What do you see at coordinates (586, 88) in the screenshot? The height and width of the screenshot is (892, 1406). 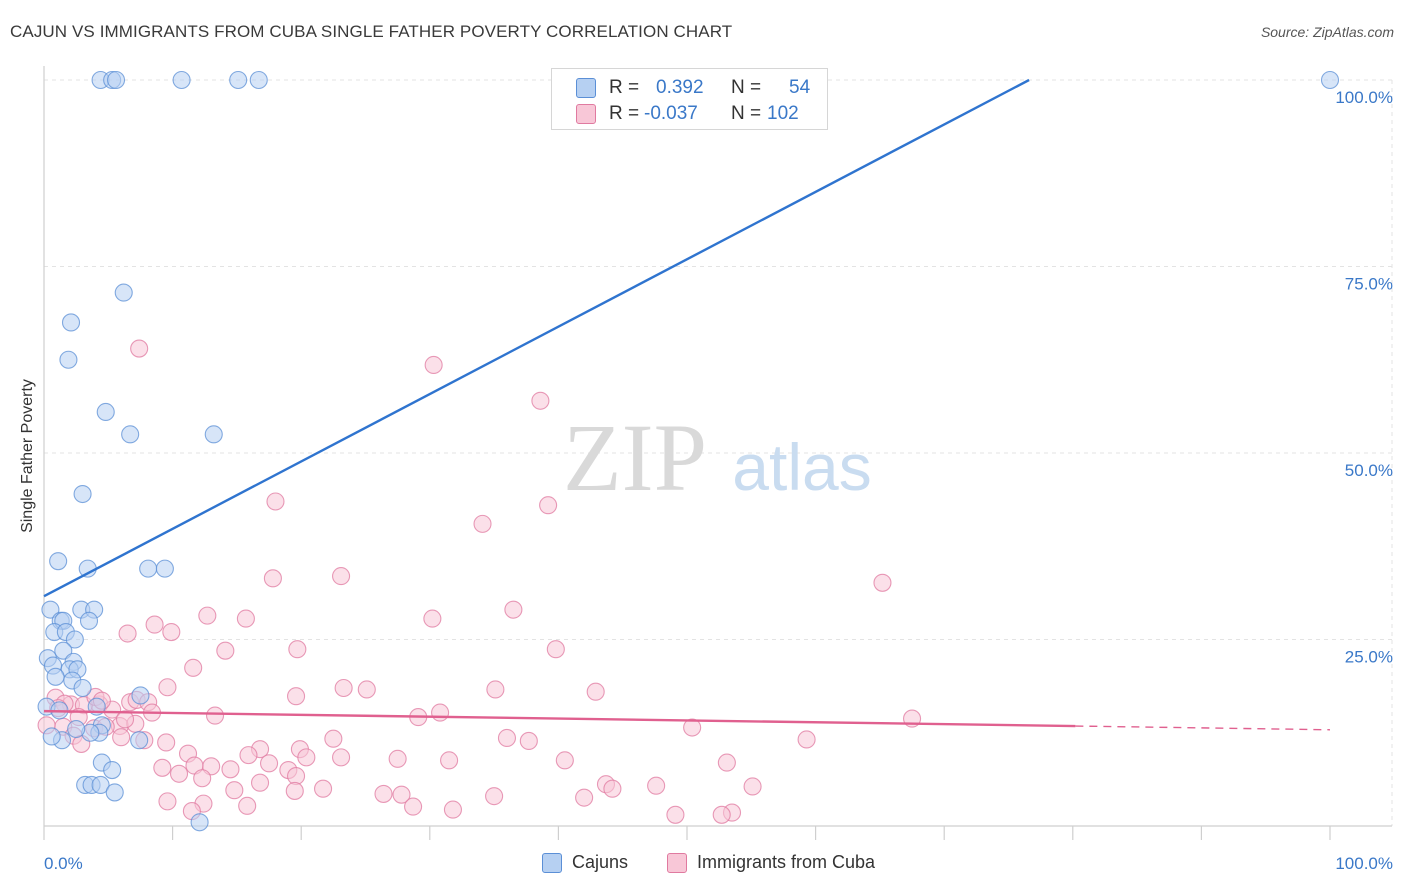 I see `stats-swatch-cajuns` at bounding box center [586, 88].